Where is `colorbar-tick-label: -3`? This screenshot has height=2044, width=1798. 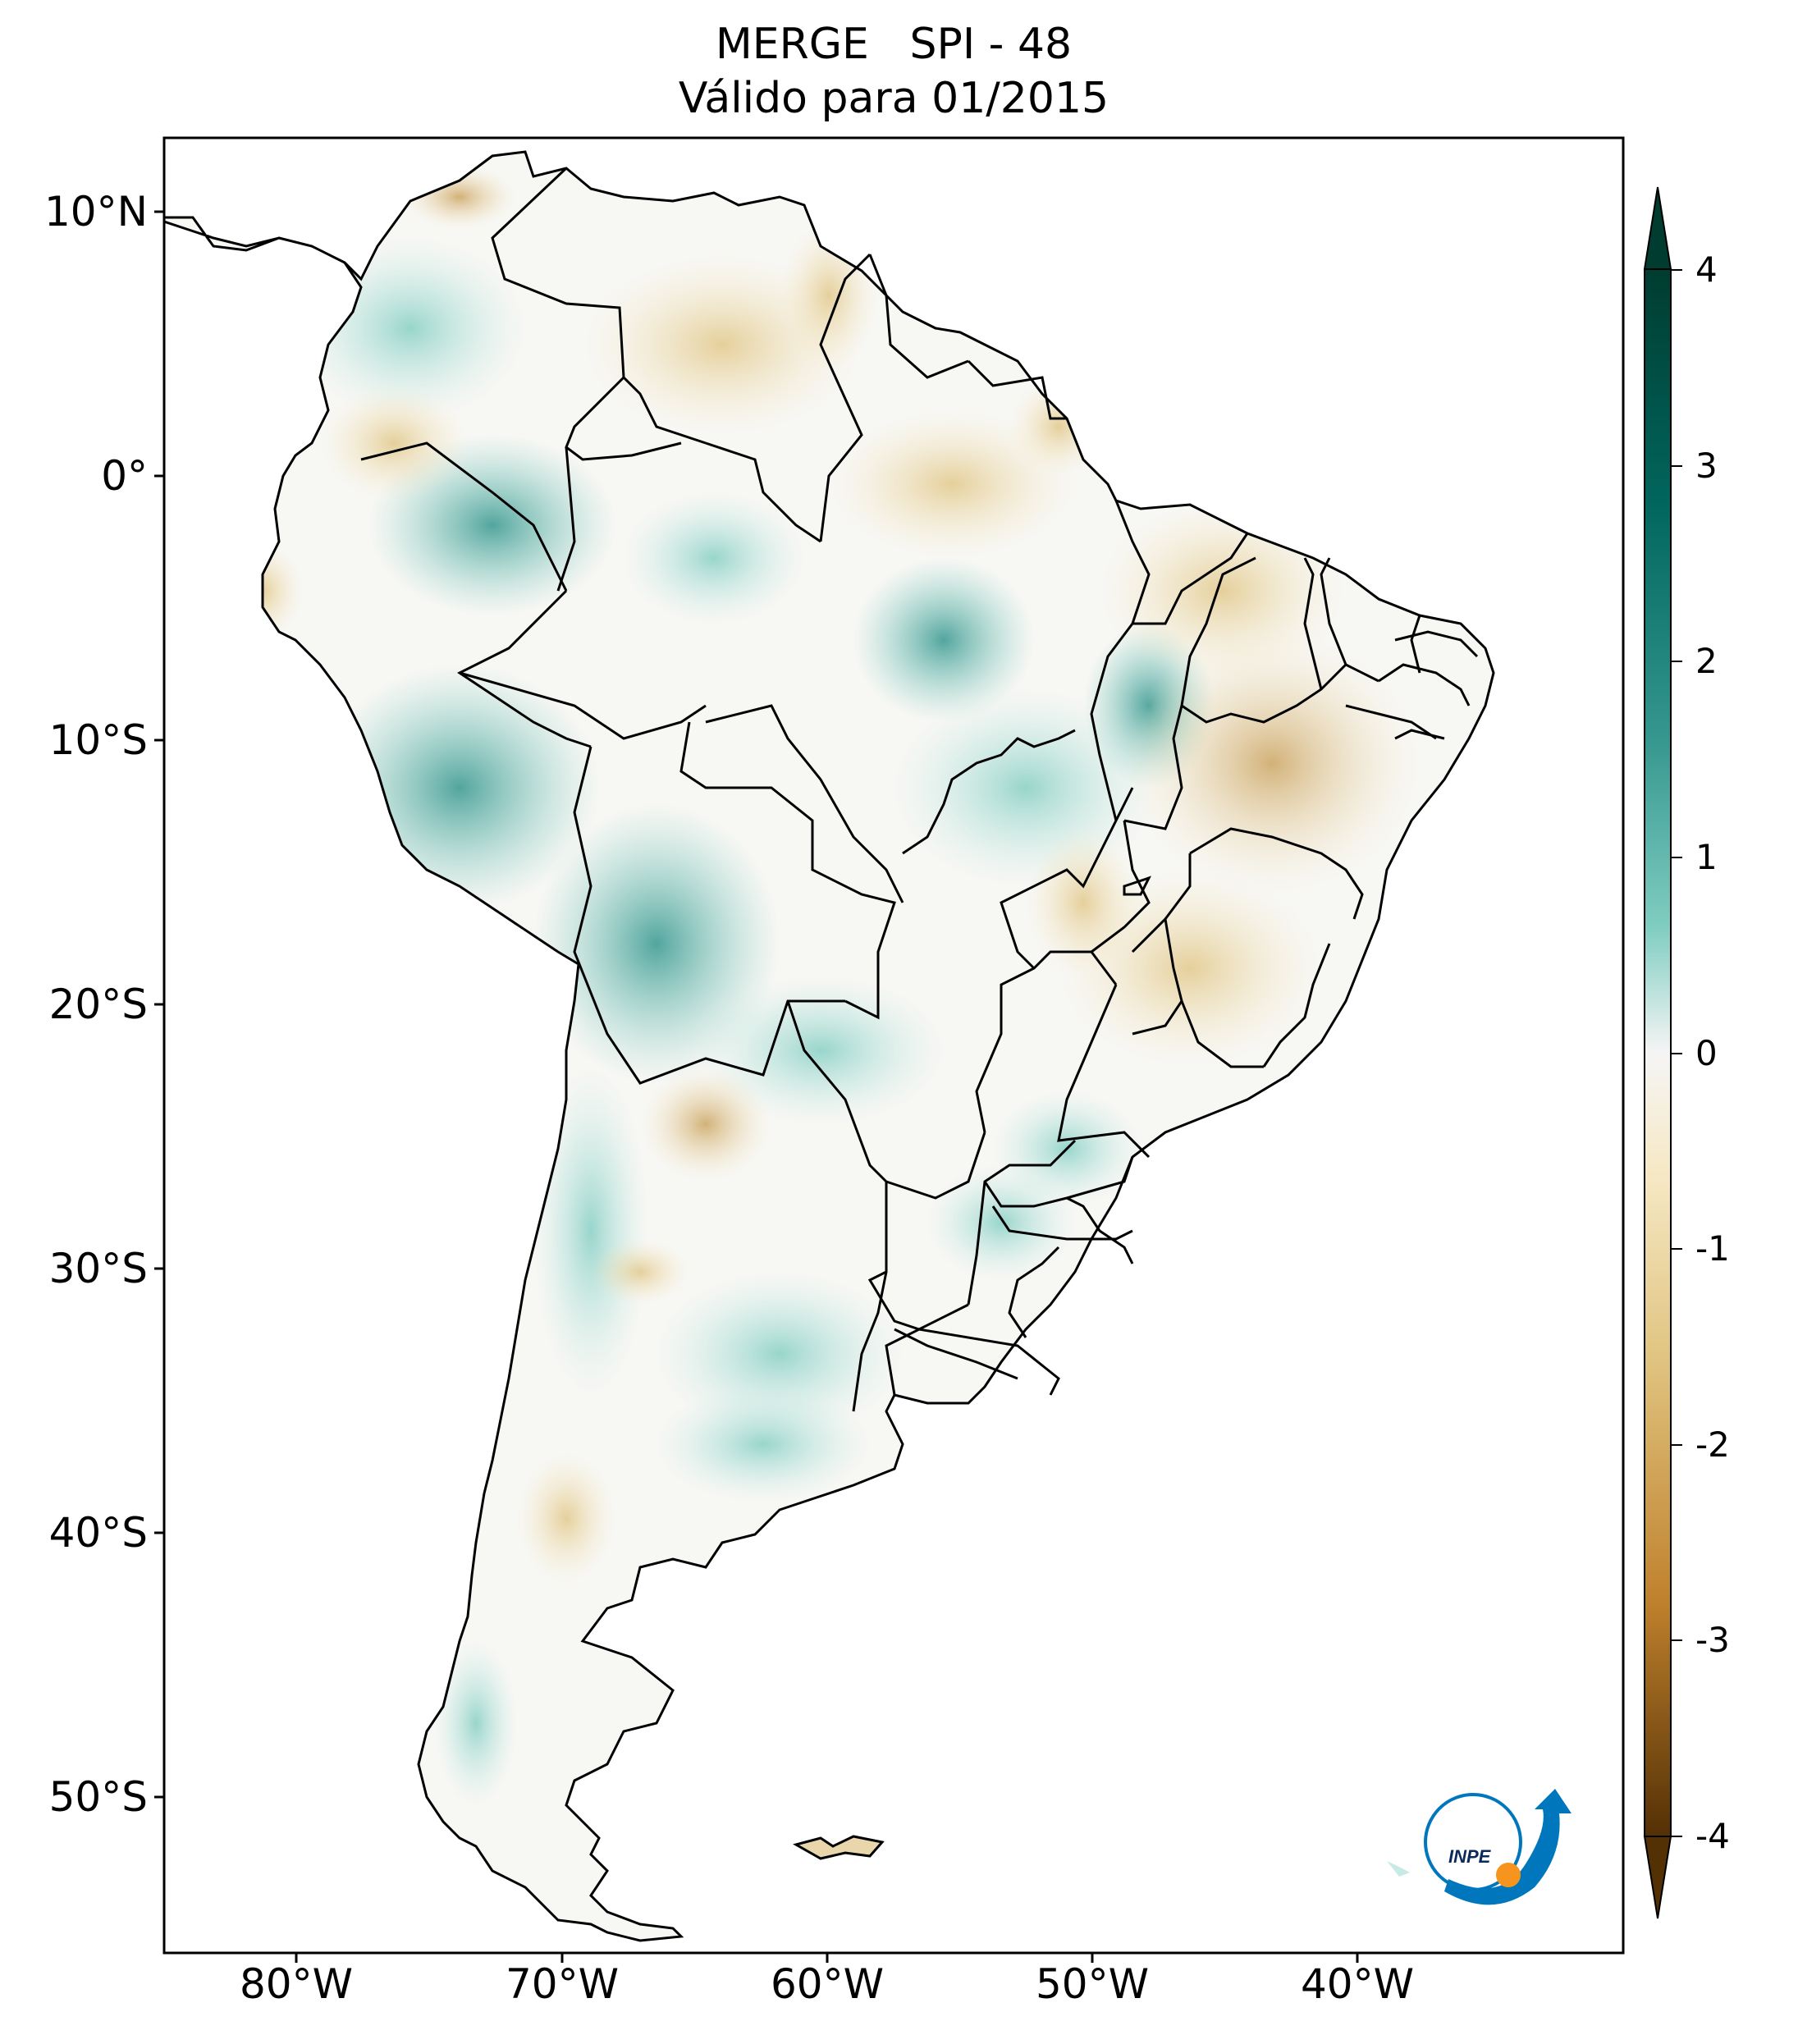
colorbar-tick-label: -3 is located at coordinates (1713, 1640).